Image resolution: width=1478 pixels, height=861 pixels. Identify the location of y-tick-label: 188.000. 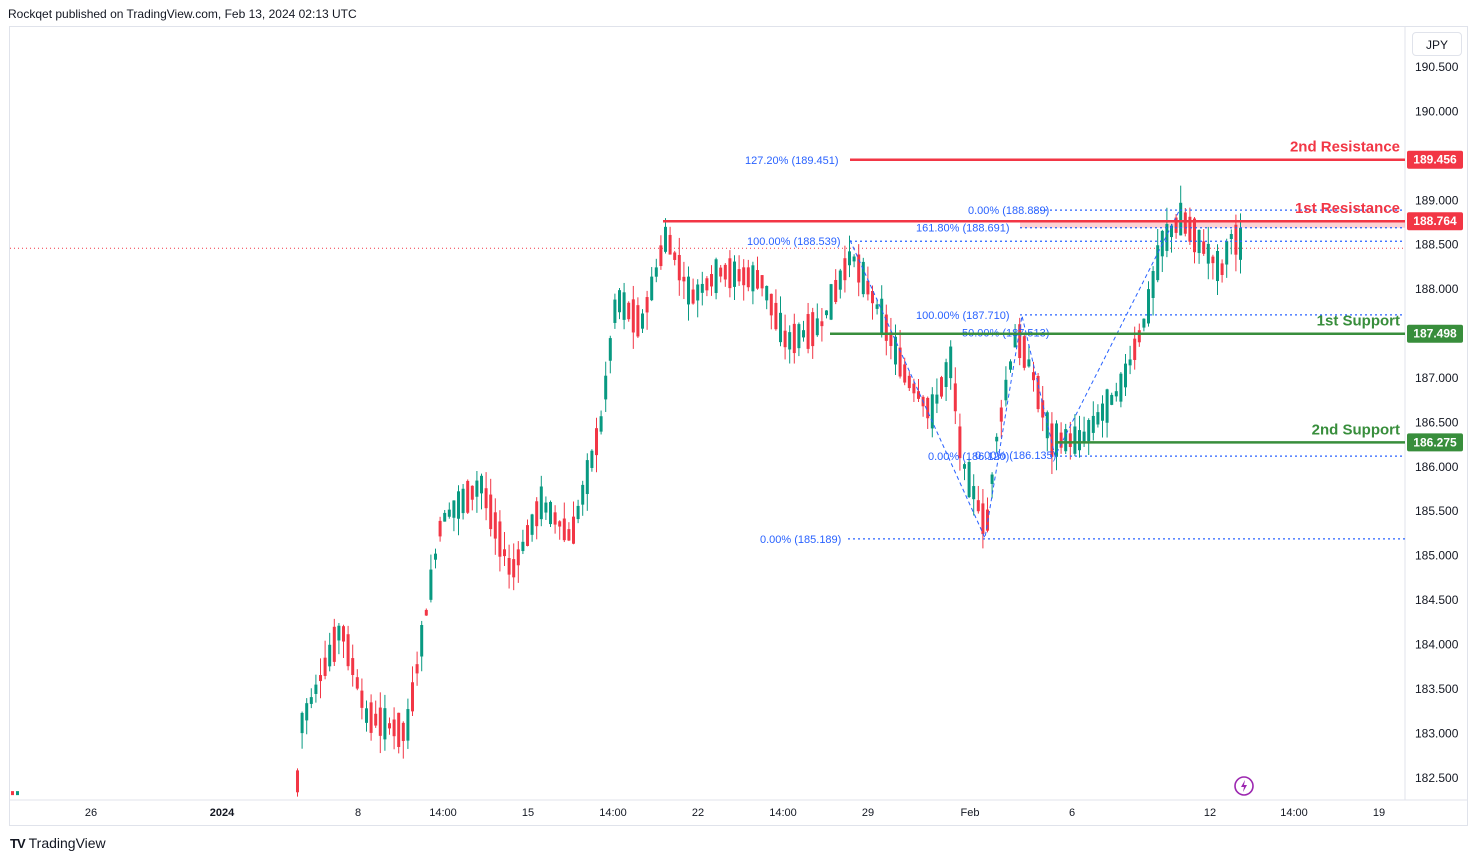
(1437, 289).